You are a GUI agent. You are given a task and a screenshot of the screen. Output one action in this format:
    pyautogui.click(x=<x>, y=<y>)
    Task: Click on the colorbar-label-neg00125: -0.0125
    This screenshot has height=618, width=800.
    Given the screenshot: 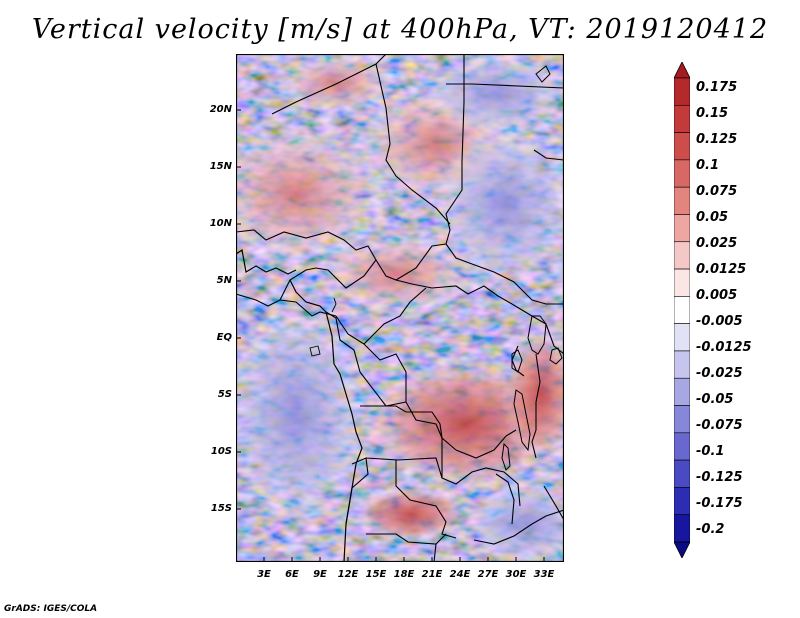 What is the action you would take?
    pyautogui.click(x=724, y=347)
    